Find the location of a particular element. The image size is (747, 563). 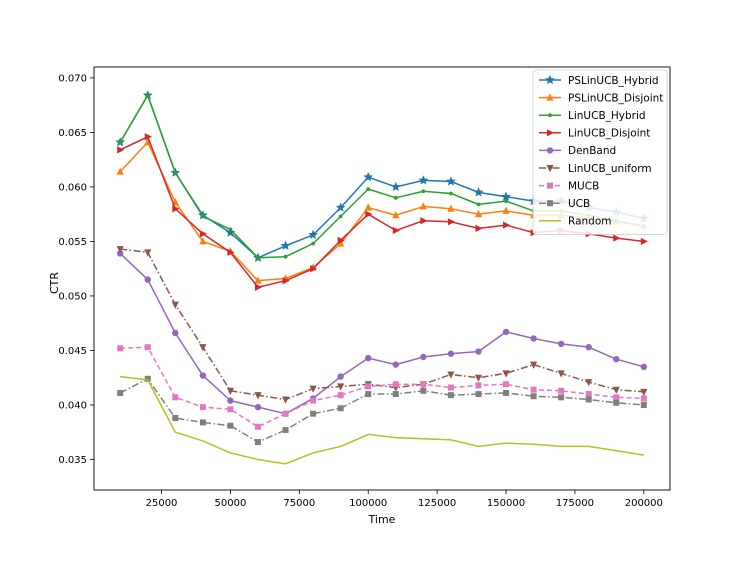

x-tick-label: 75000 is located at coordinates (299, 503).